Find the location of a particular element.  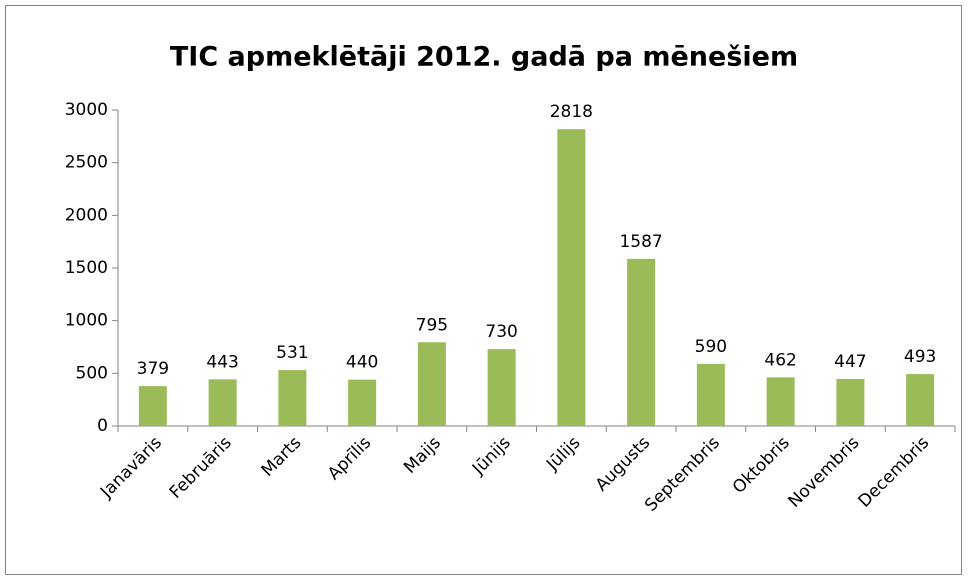

y-tick-label: 500 is located at coordinates (92, 373).